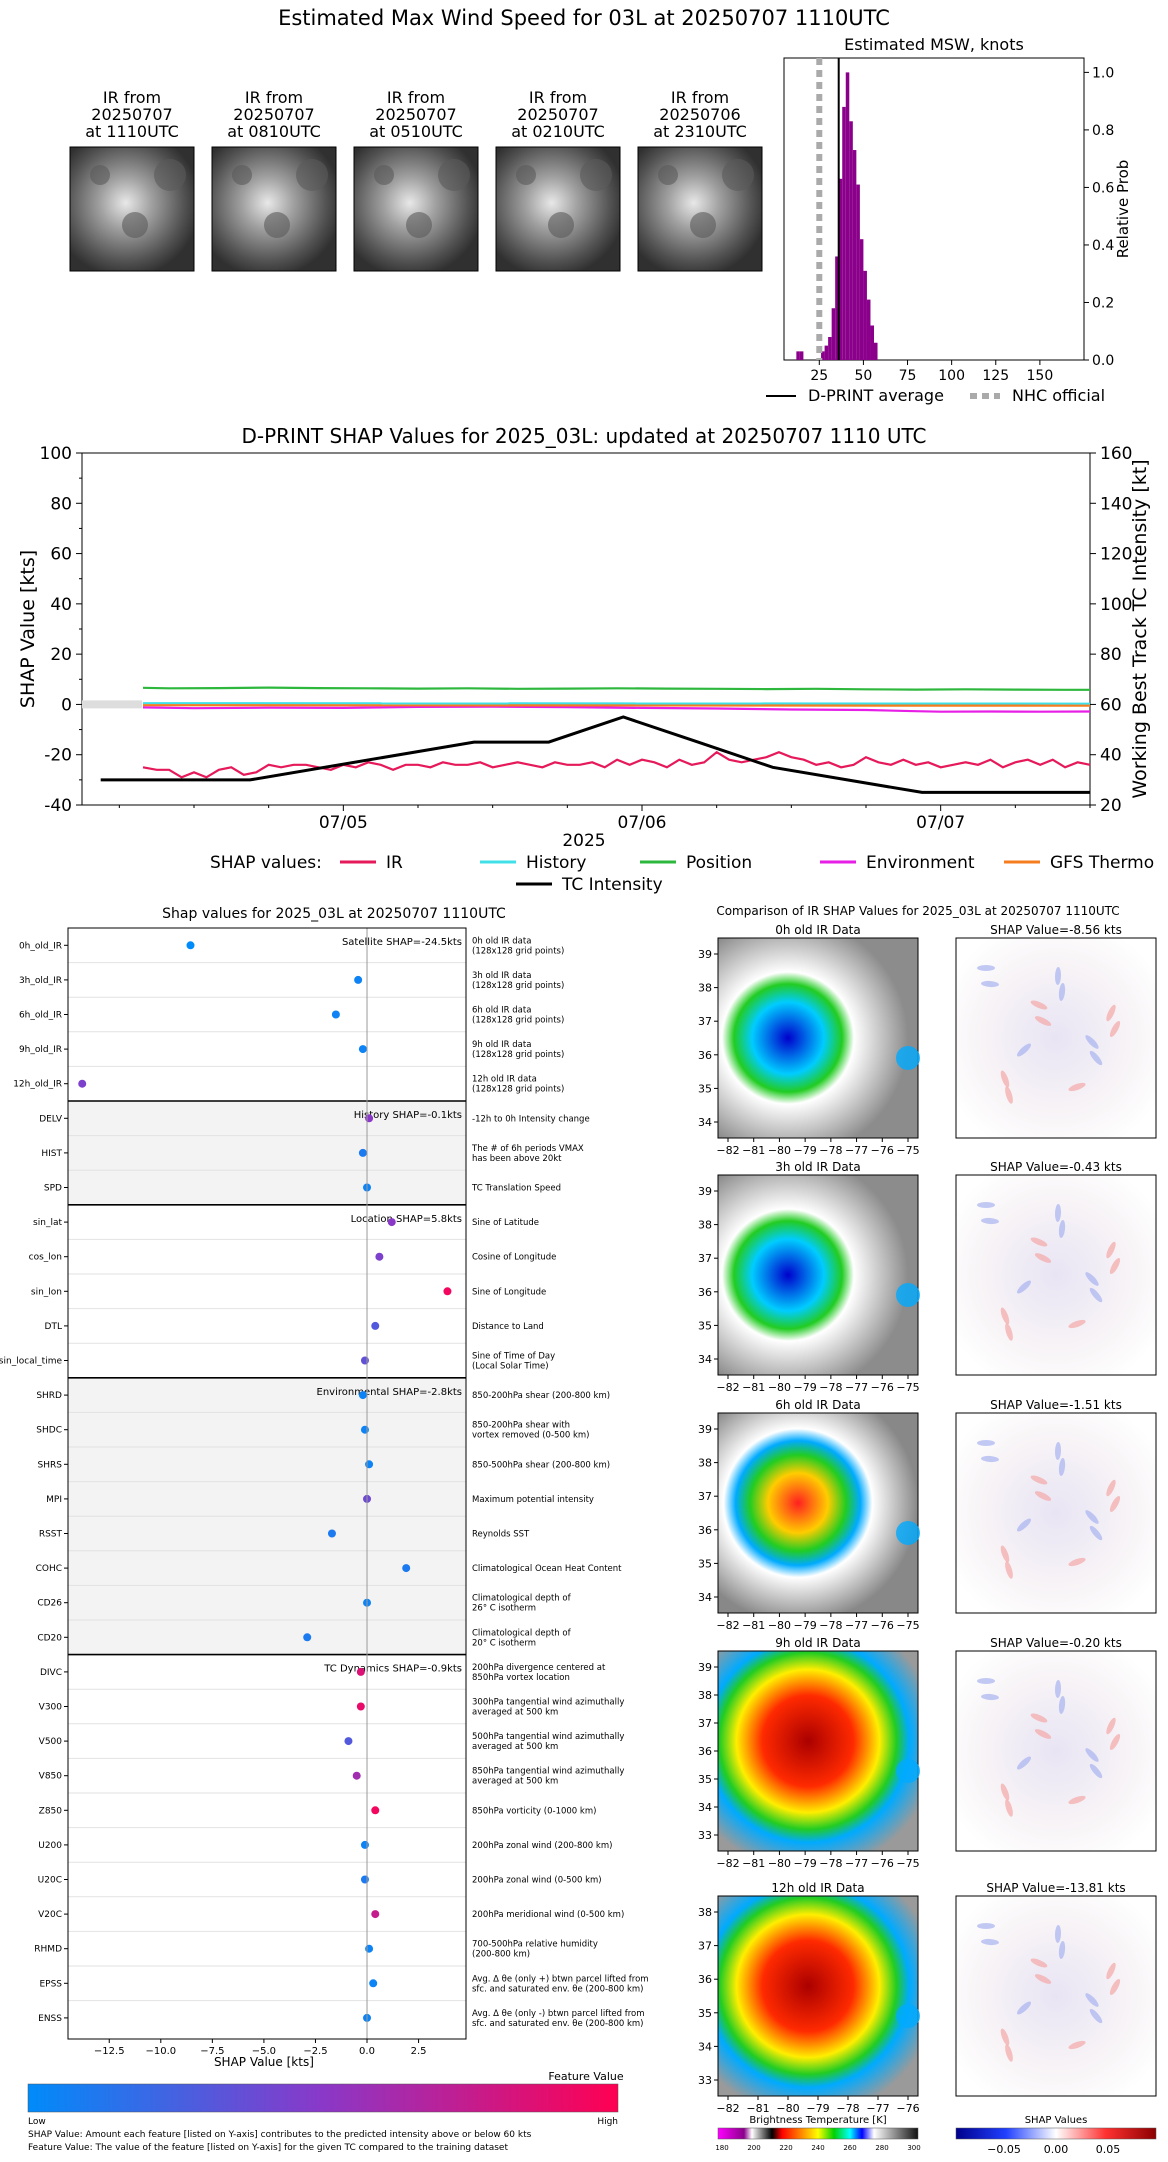  Describe the element at coordinates (501, 1955) in the screenshot. I see `feature-description: (200-800 km)` at that location.